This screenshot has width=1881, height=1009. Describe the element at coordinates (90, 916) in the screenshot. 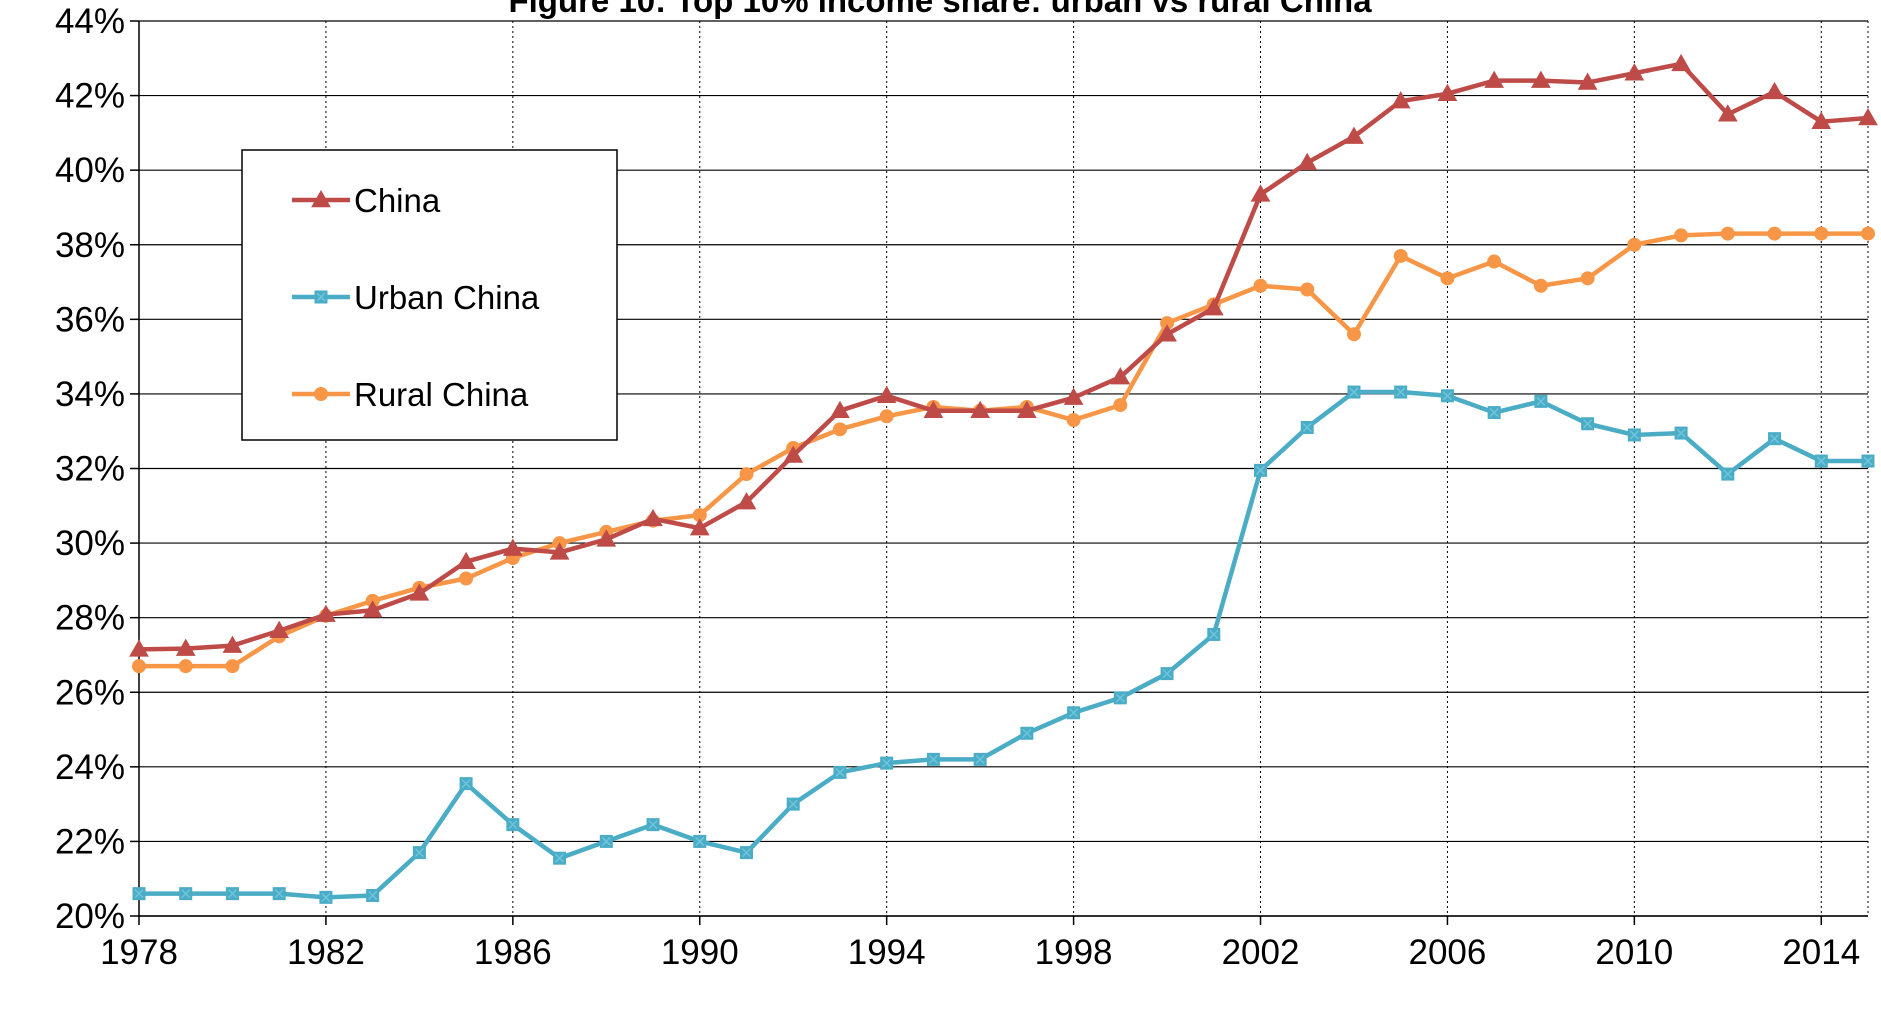

I see `y-tick-label: 20%` at that location.